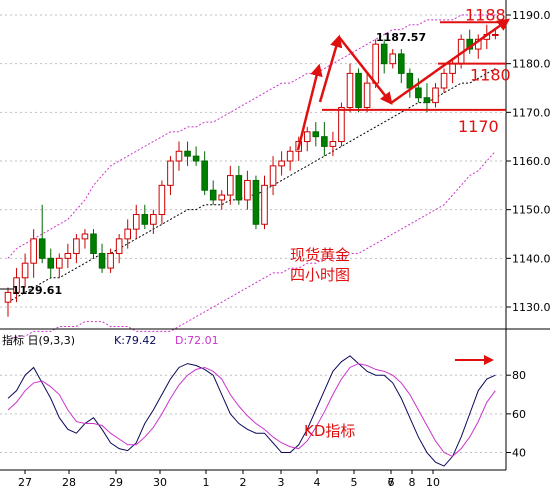 The width and height of the screenshot is (550, 489). Describe the element at coordinates (531, 307) in the screenshot. I see `main-tick-label-1130: 1130.0` at that location.